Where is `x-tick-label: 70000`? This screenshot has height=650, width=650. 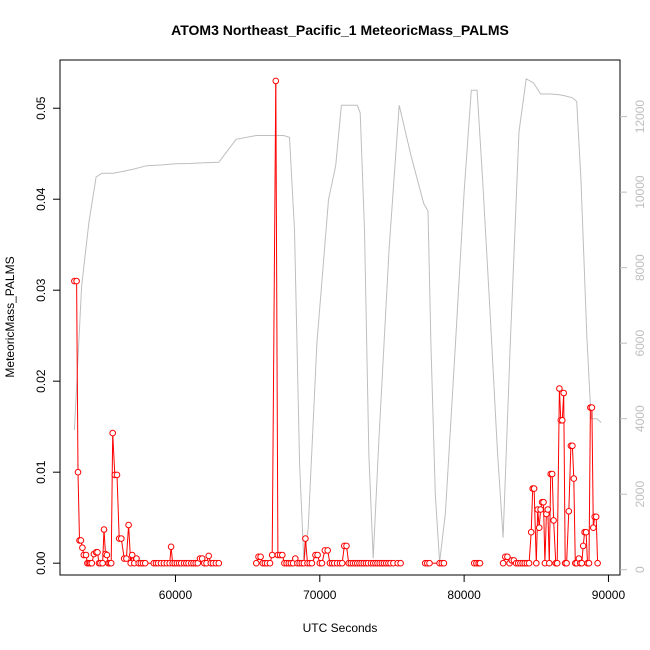
x-tick-label: 70000 is located at coordinates (320, 595).